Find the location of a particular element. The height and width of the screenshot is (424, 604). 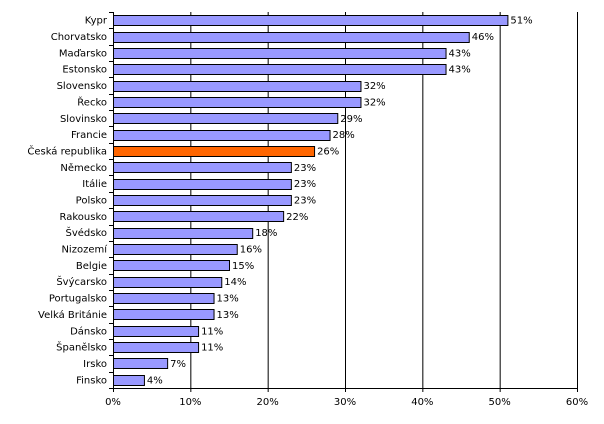

category-label: Nizozemí is located at coordinates (84, 250).